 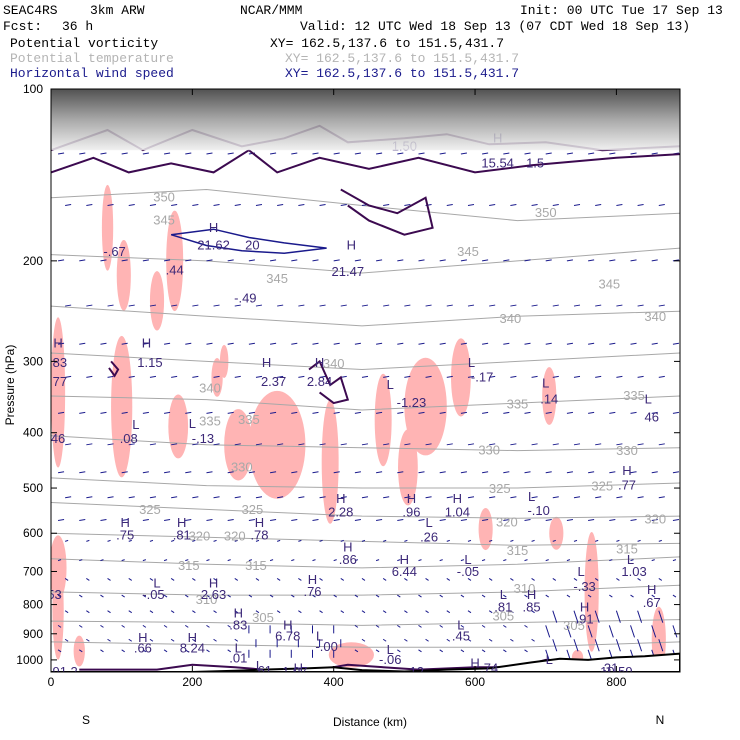 I want to click on theta-label: 315, so click(x=189, y=565).